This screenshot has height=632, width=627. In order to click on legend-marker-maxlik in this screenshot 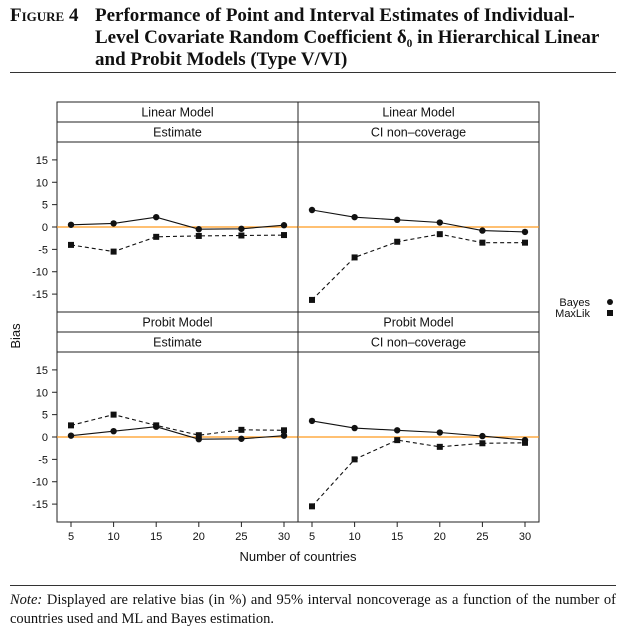, I will do `click(610, 313)`.